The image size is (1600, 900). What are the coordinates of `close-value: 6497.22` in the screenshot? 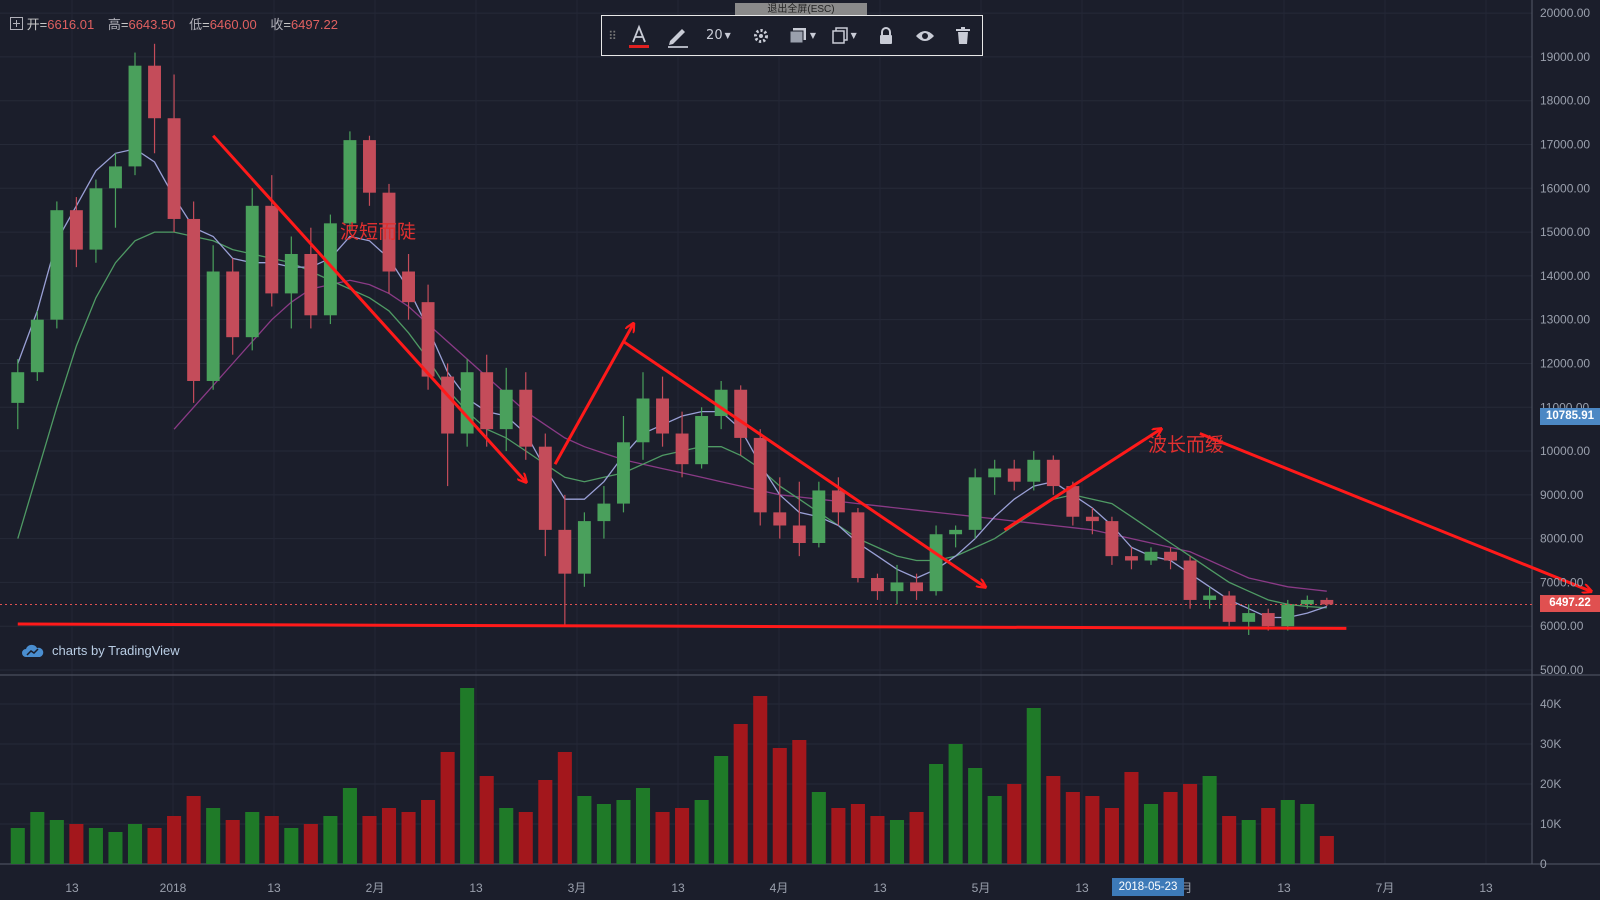 It's located at (314, 24).